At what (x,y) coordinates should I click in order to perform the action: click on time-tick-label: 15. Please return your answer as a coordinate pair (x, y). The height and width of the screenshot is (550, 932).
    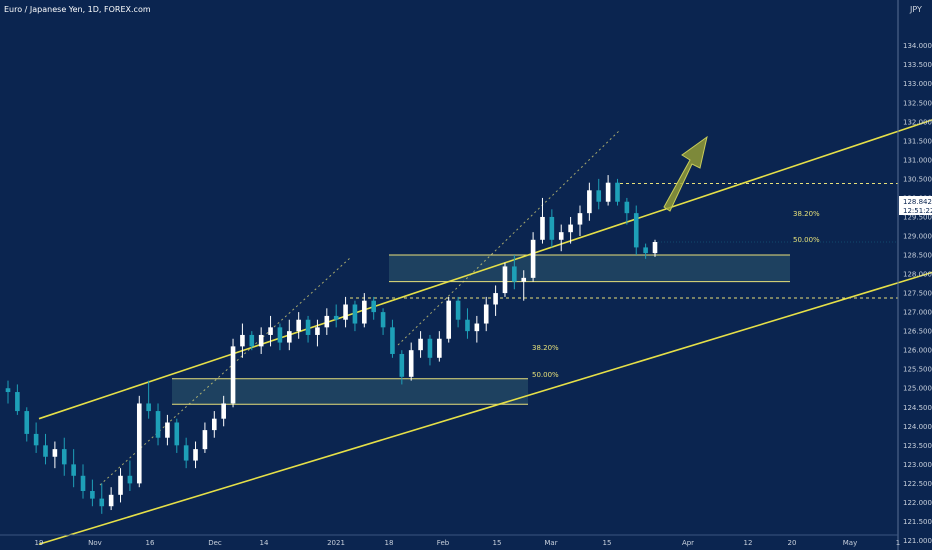
    Looking at the image, I should click on (497, 543).